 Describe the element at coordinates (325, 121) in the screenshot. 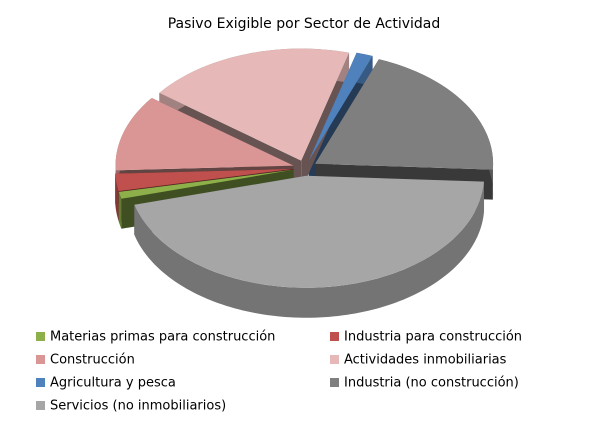

I see `slice-side` at that location.